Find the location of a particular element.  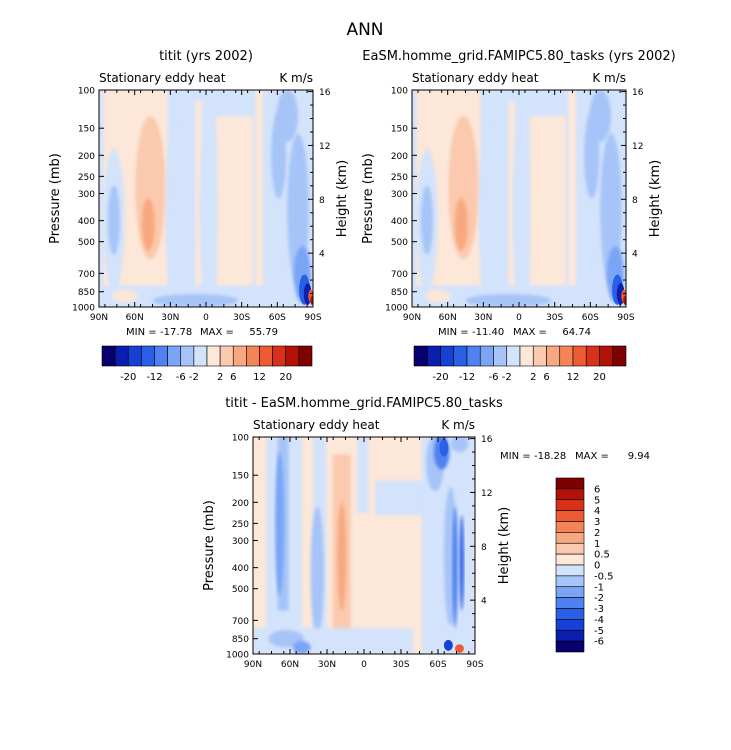

y-tick-label: 250 is located at coordinates (86, 178).